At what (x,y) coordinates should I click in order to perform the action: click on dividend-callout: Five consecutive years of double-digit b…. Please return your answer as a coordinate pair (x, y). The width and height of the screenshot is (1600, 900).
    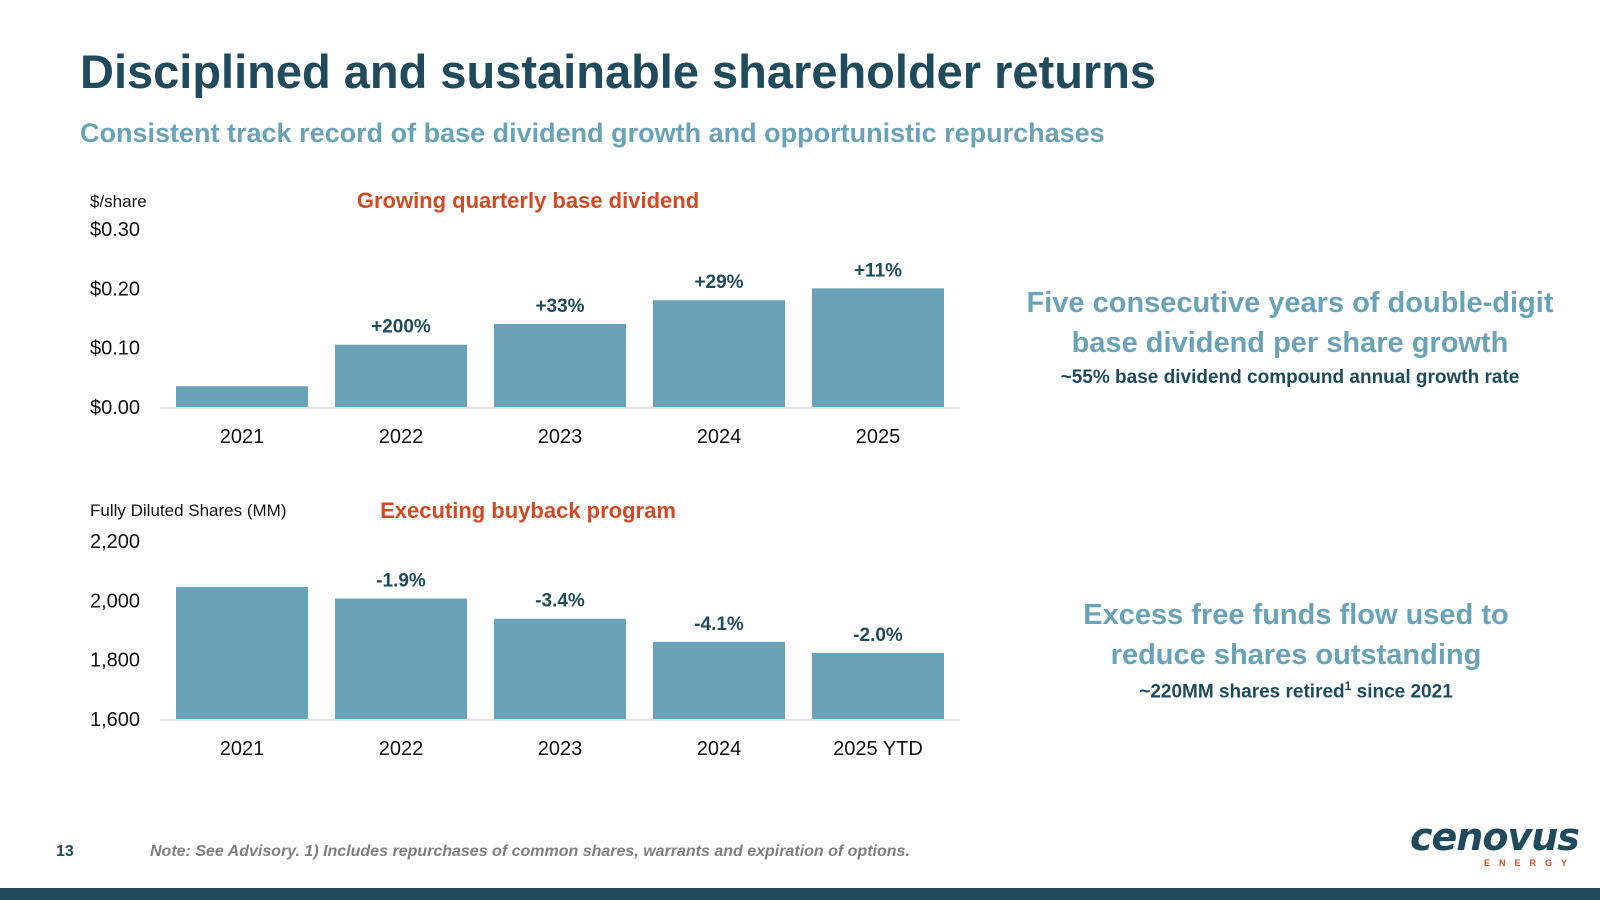
    Looking at the image, I should click on (1290, 336).